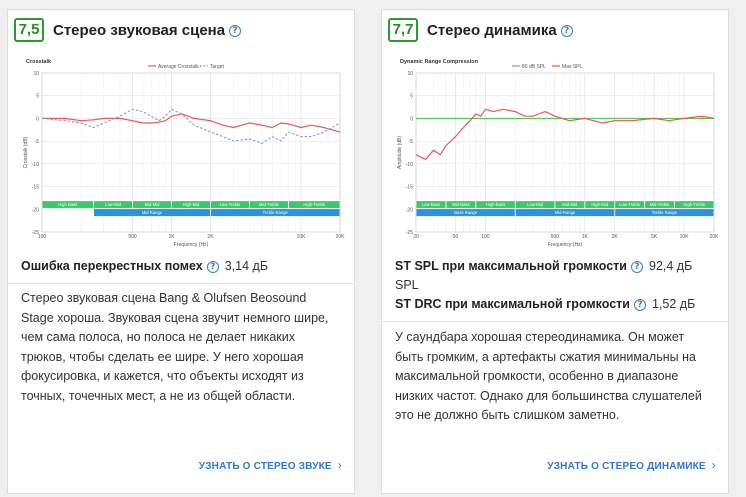  I want to click on learn-more-link: УЗНАТЬ О СТЕРЕО ЗВУКЕ ›, so click(270, 465).